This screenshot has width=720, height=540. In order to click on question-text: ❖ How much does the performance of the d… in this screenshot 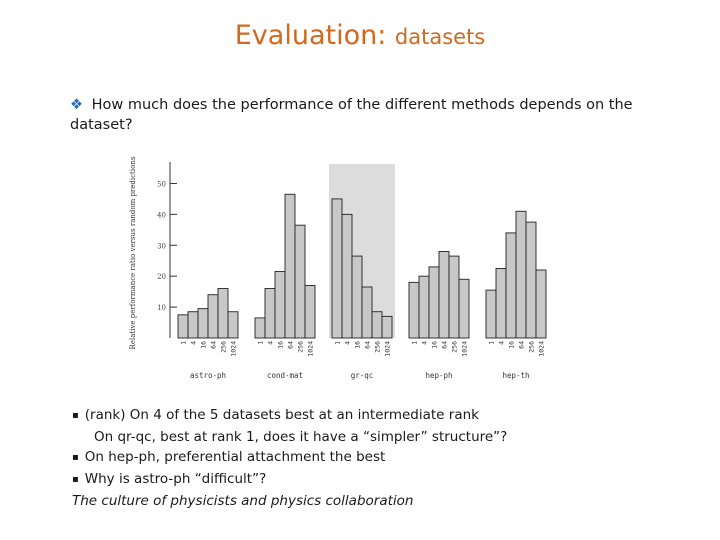, I will do `click(380, 115)`.